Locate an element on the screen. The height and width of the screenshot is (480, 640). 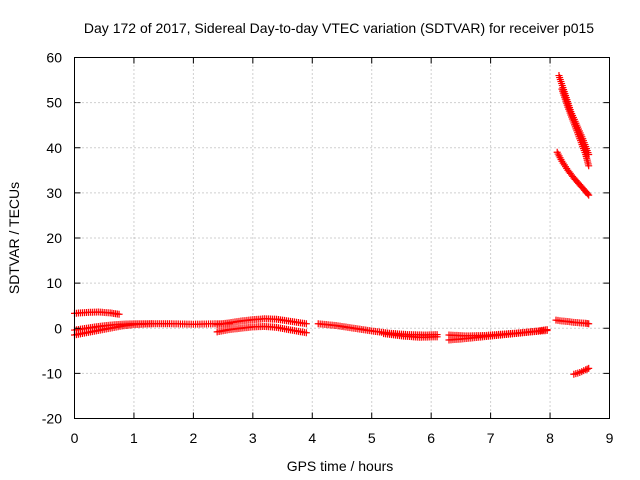
y-tick-label: -10 is located at coordinates (52, 373).